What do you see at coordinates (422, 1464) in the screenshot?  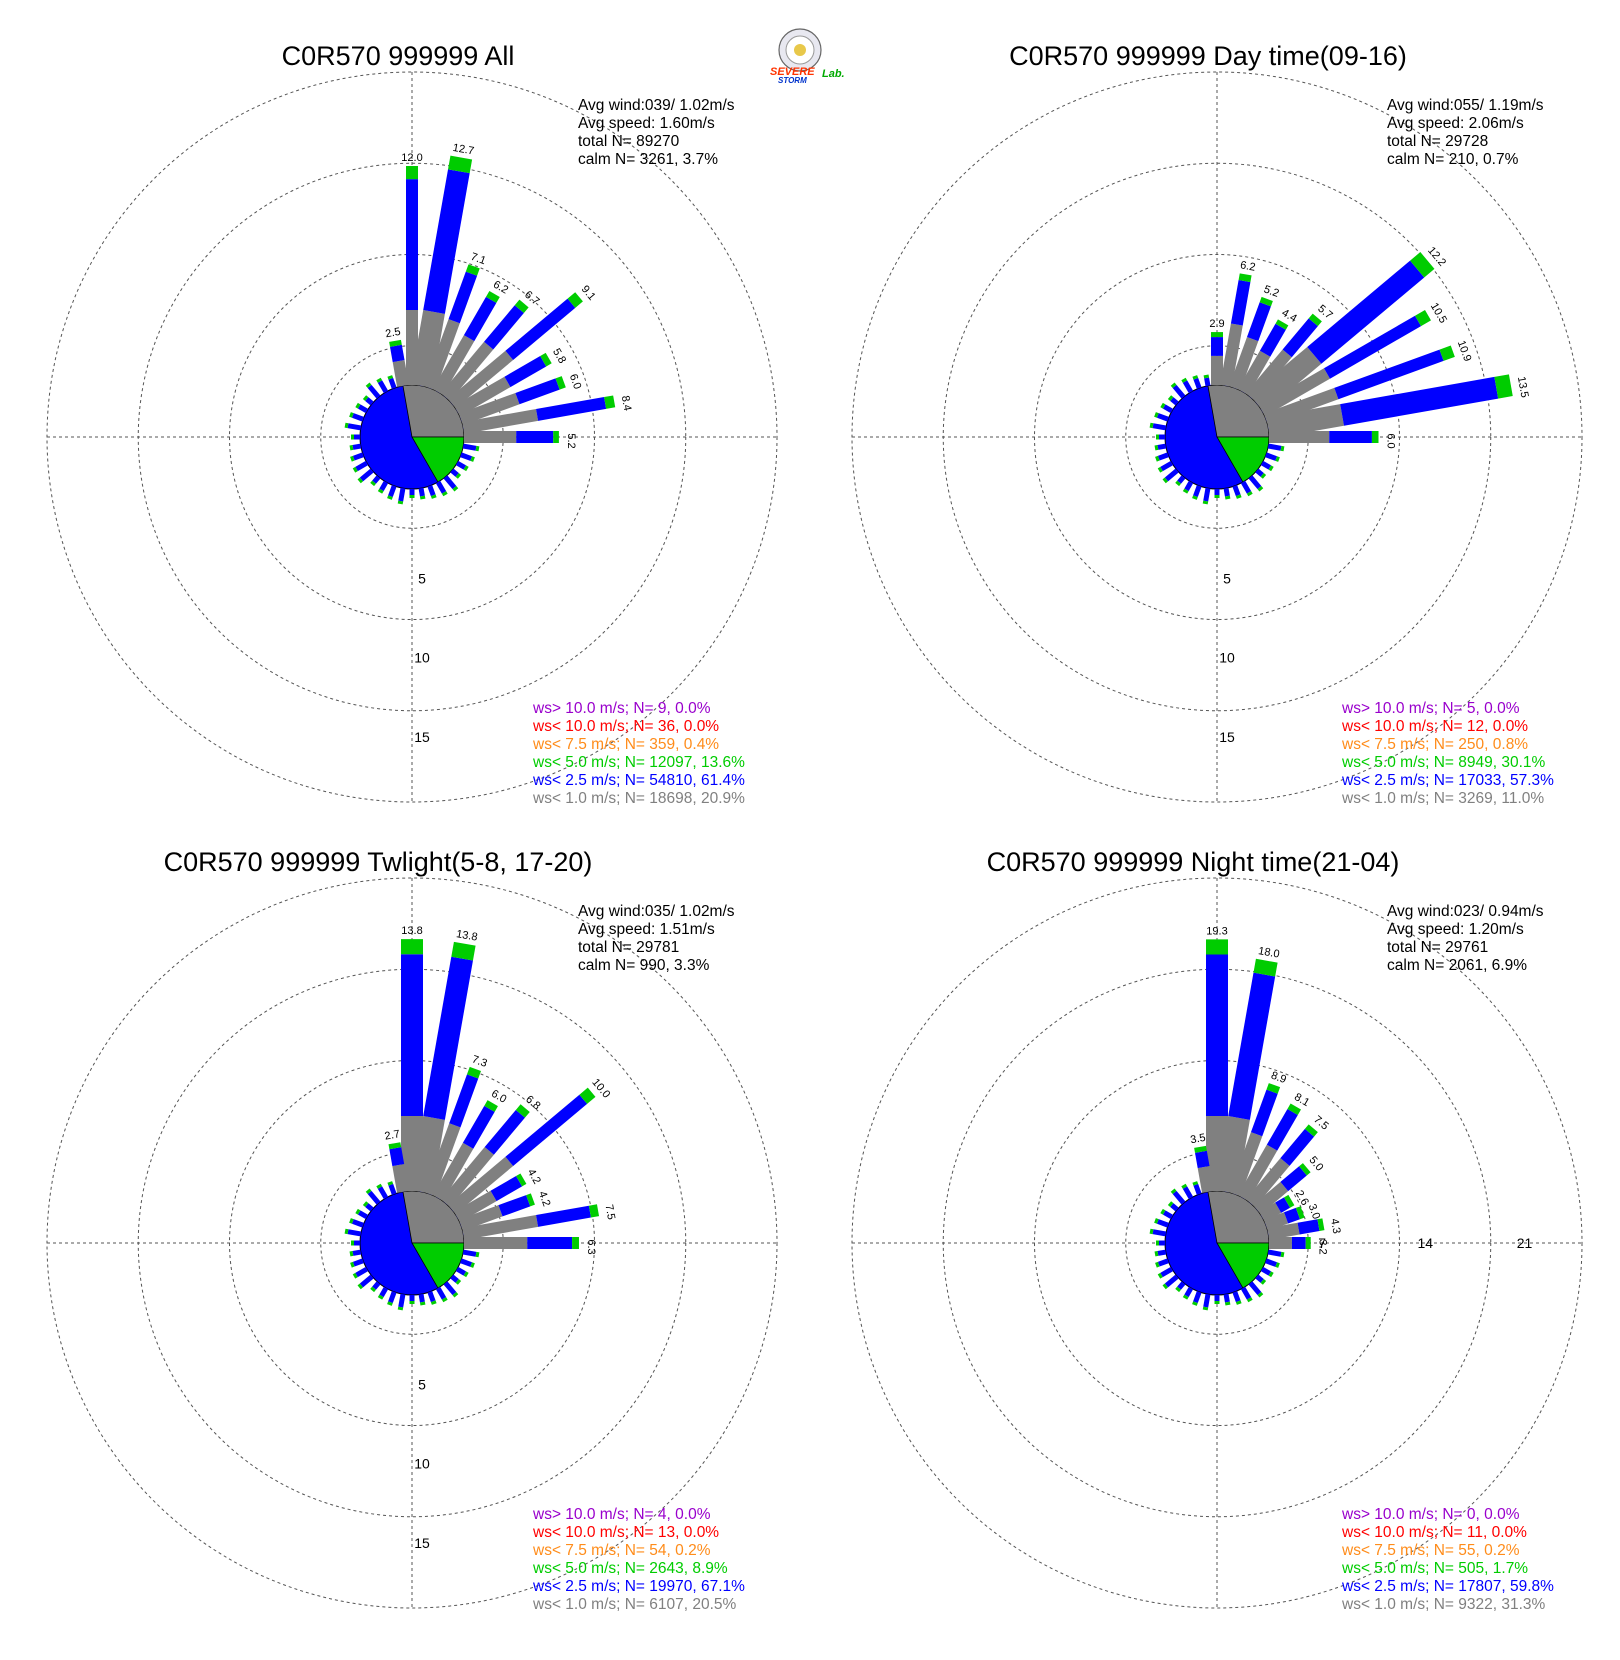 I see `radial-label: 10` at bounding box center [422, 1464].